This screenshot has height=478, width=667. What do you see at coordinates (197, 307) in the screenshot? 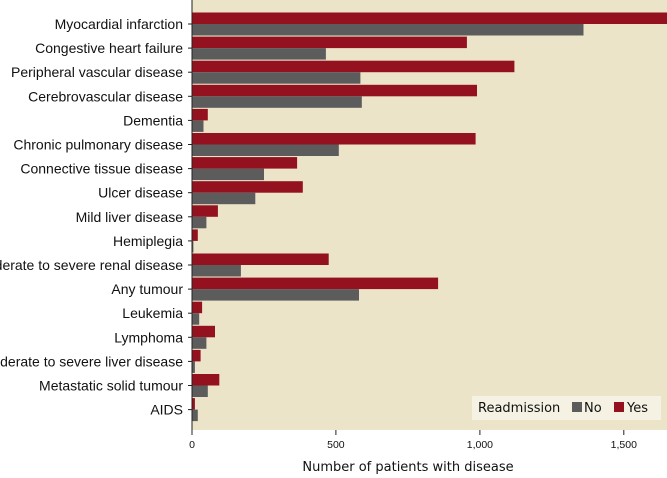
I see `bar-yes-leukemia` at bounding box center [197, 307].